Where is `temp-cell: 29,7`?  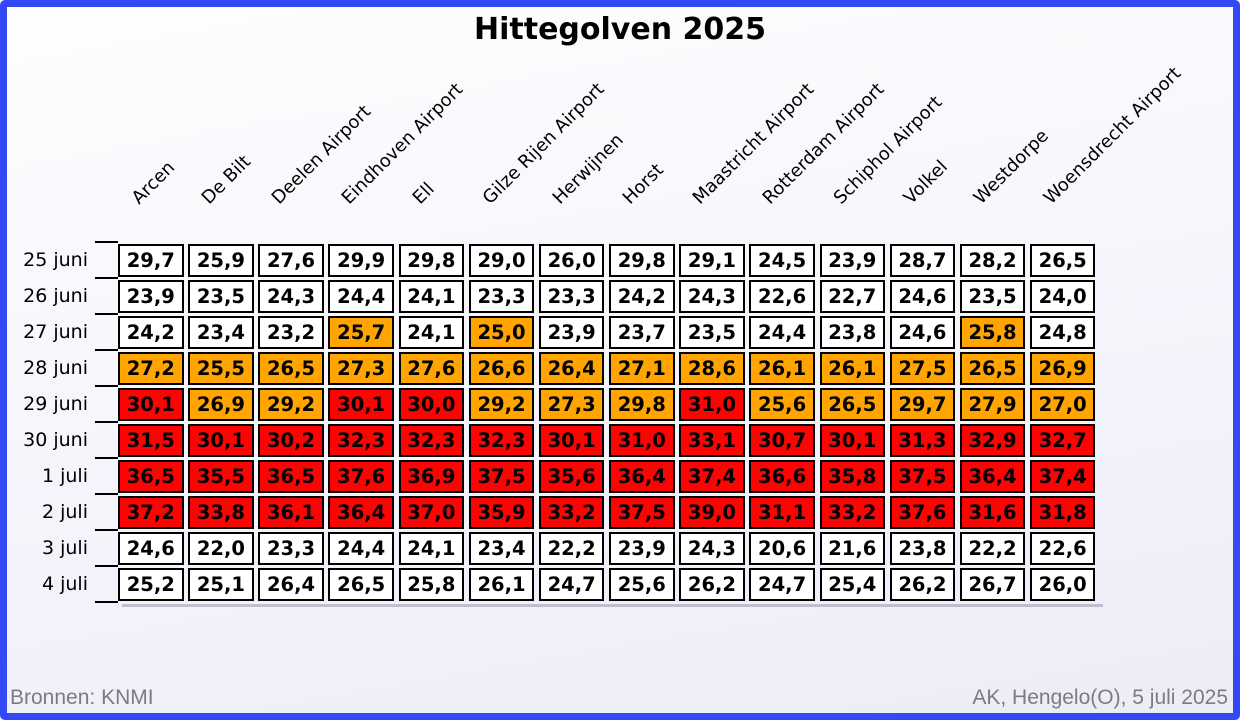
temp-cell: 29,7 is located at coordinates (922, 404).